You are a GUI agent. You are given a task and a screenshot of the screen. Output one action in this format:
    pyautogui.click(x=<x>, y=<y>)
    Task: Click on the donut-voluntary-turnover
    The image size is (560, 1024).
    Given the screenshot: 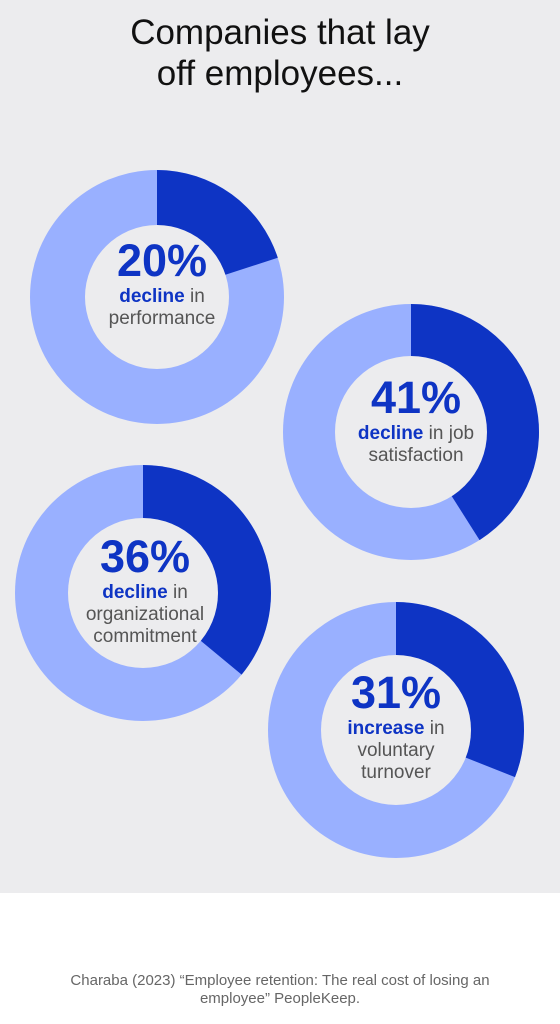 What is the action you would take?
    pyautogui.click(x=396, y=730)
    